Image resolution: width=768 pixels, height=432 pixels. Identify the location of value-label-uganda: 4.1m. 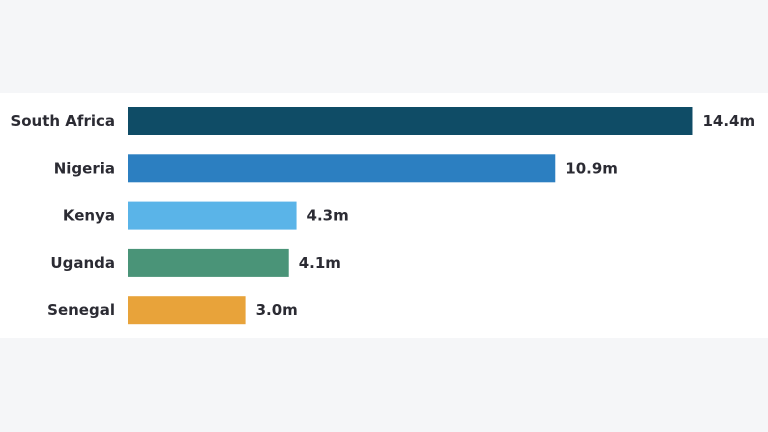
(320, 263).